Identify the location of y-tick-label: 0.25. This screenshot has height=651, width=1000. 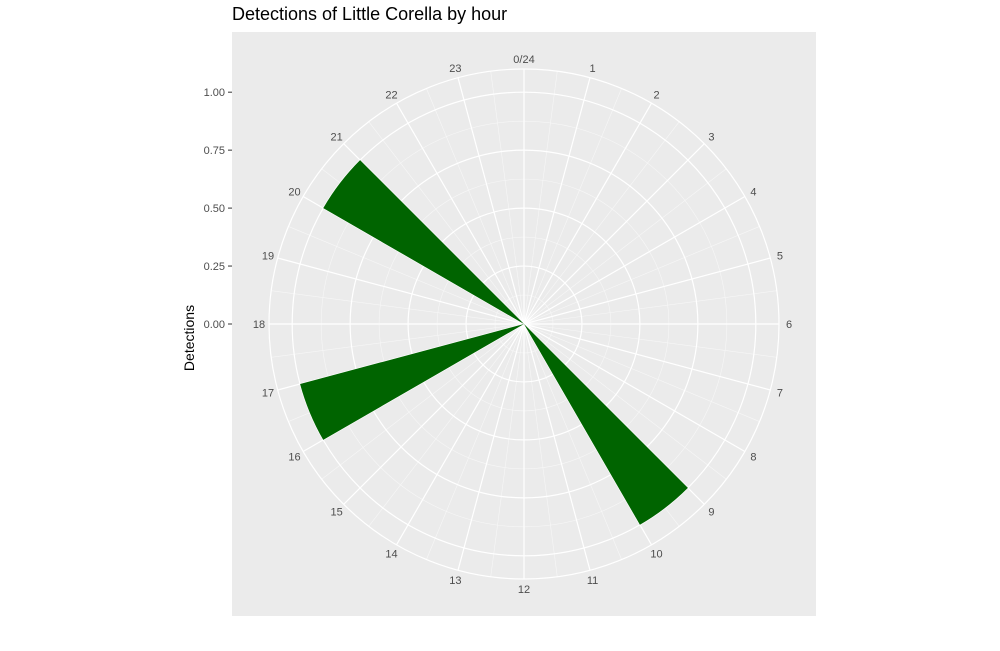
(214, 267).